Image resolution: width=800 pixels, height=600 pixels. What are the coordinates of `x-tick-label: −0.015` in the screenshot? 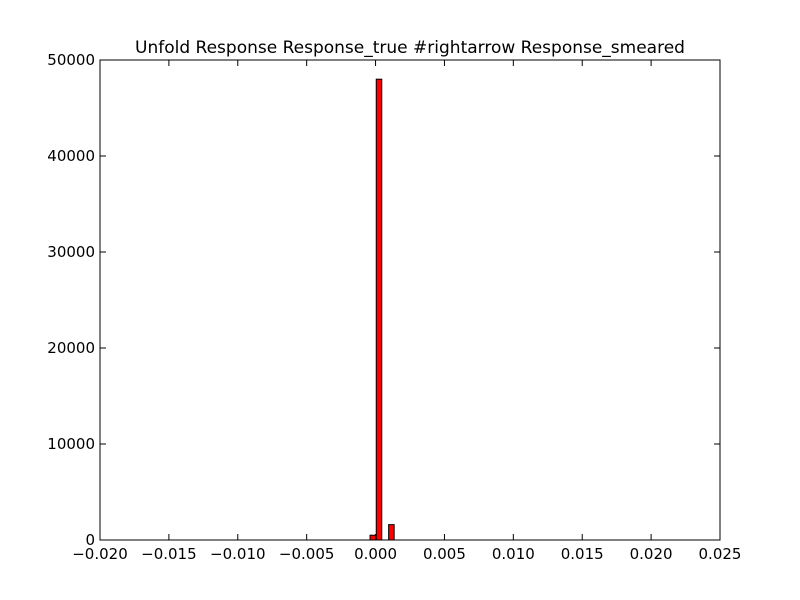 It's located at (169, 554).